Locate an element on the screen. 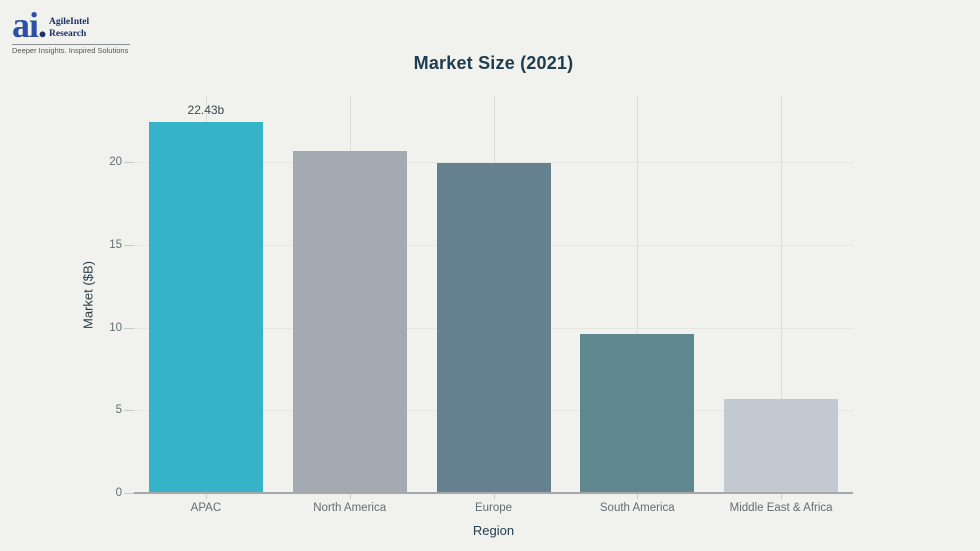  x-tick-label: North America is located at coordinates (350, 508).